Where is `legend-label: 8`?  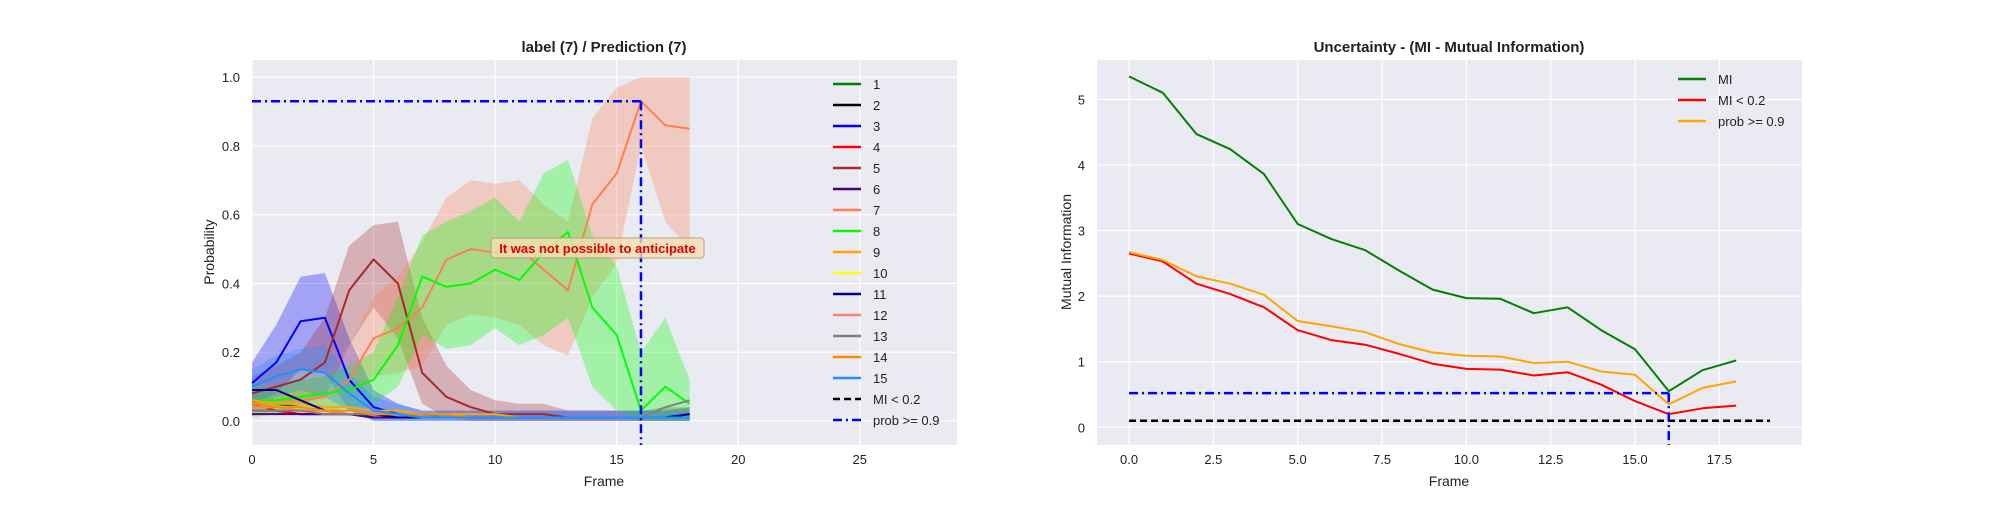 legend-label: 8 is located at coordinates (876, 231).